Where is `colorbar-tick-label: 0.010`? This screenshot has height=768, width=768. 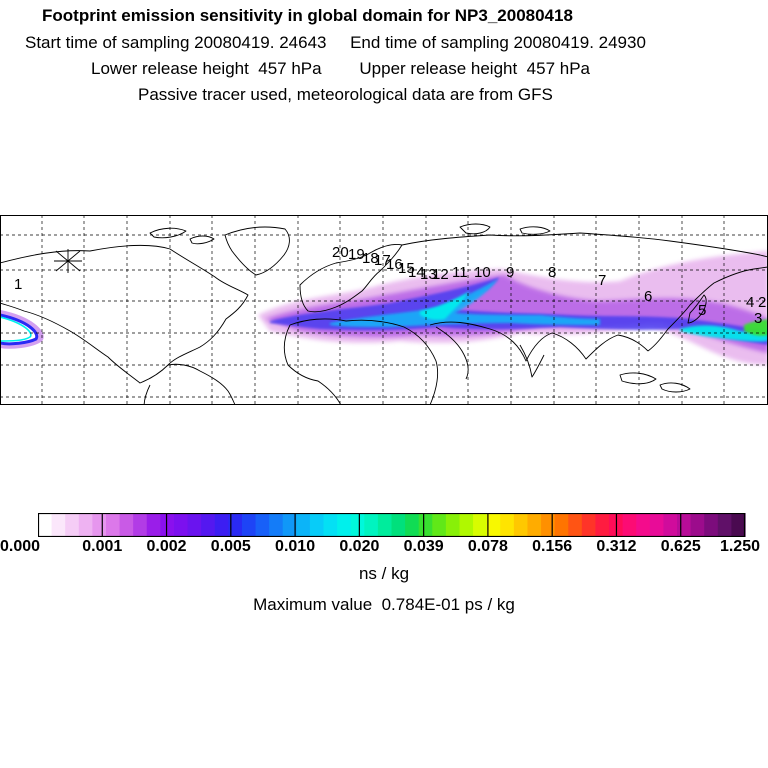 colorbar-tick-label: 0.010 is located at coordinates (295, 546).